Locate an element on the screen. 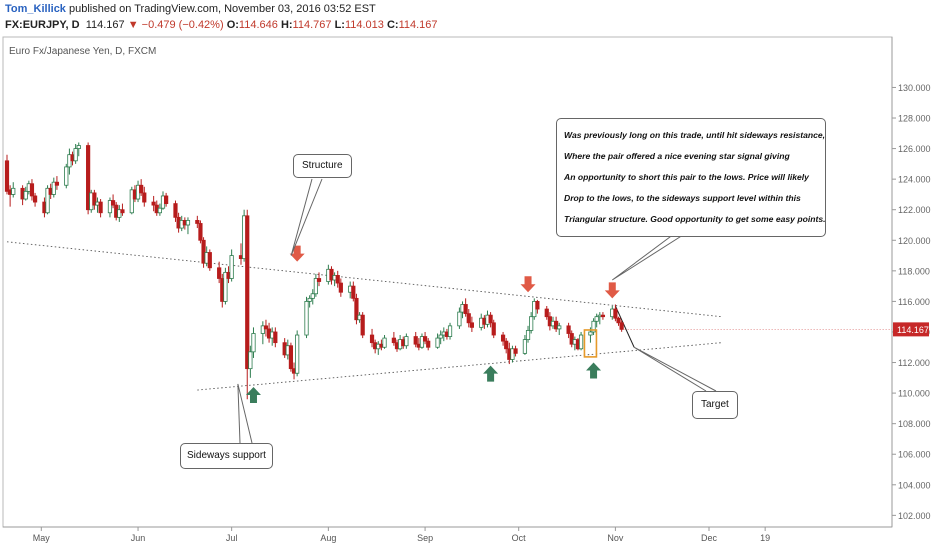 This screenshot has width=932, height=550. symbol-name: FX:EURJPY, D is located at coordinates (42, 25).